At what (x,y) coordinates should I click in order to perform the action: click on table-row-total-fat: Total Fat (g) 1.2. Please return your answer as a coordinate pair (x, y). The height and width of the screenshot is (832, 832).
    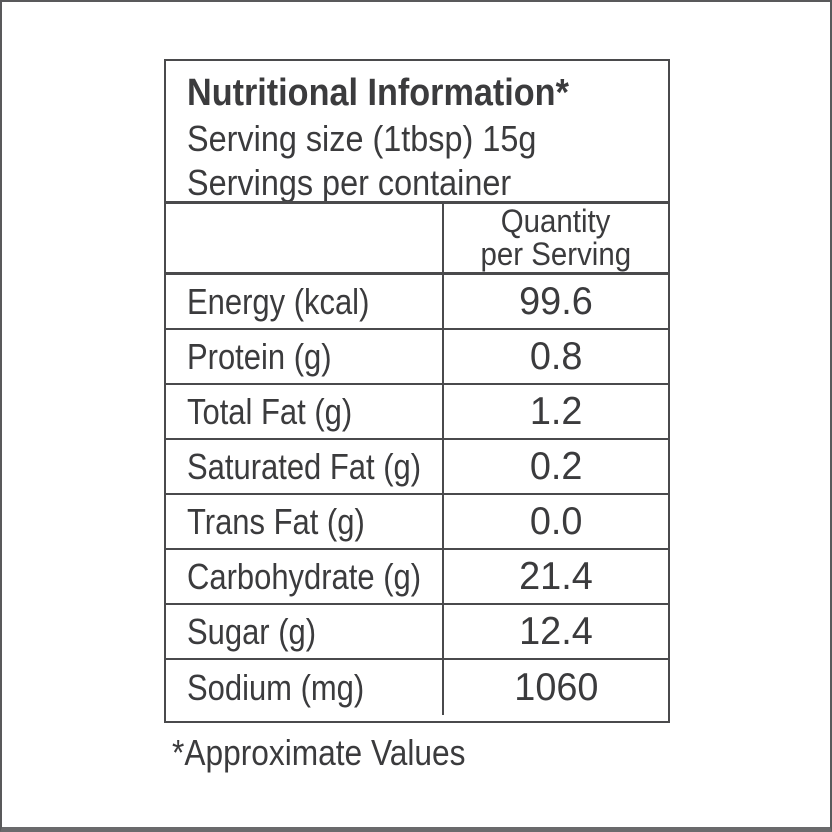
    Looking at the image, I should click on (417, 412).